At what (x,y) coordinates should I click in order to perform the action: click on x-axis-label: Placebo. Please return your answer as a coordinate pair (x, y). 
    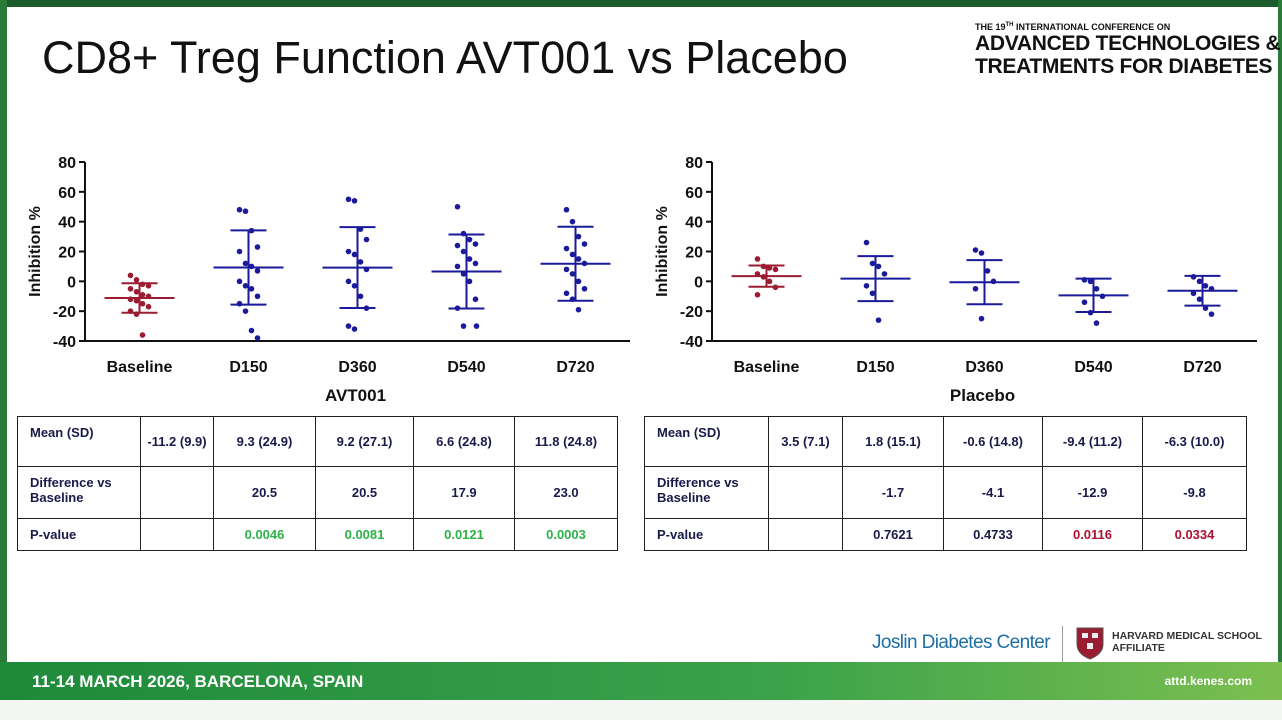
    Looking at the image, I should click on (982, 395).